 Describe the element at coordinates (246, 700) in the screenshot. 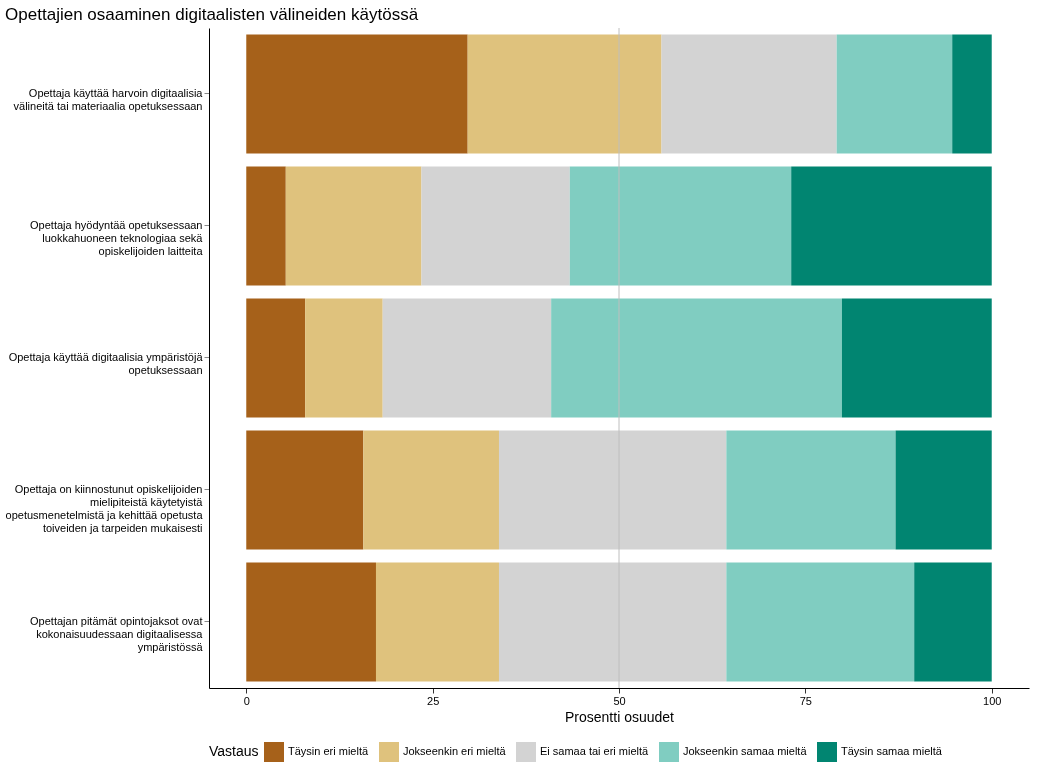

I see `x-tick-label: 0` at that location.